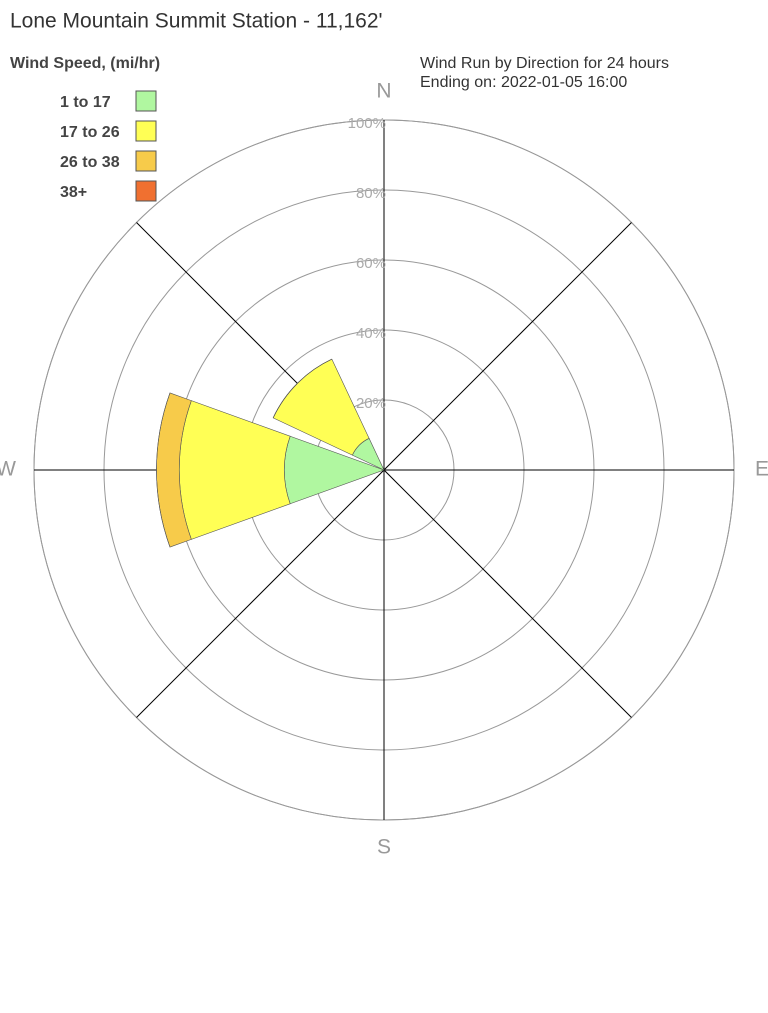 The width and height of the screenshot is (768, 1013). Describe the element at coordinates (8, 469) in the screenshot. I see `direction-label: W` at that location.